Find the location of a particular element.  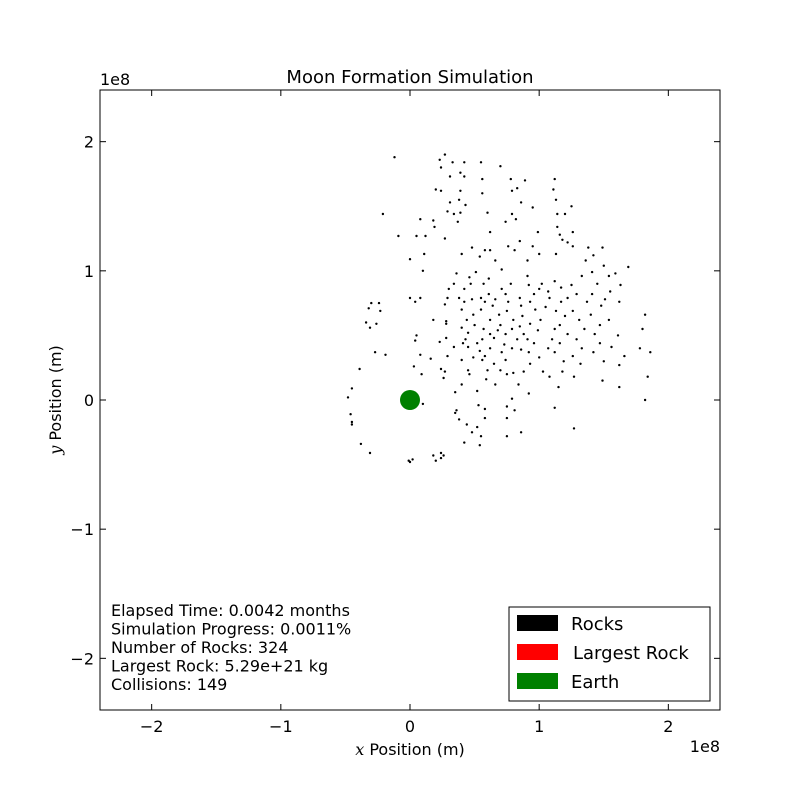

x-tick-label: 1 is located at coordinates (539, 726).